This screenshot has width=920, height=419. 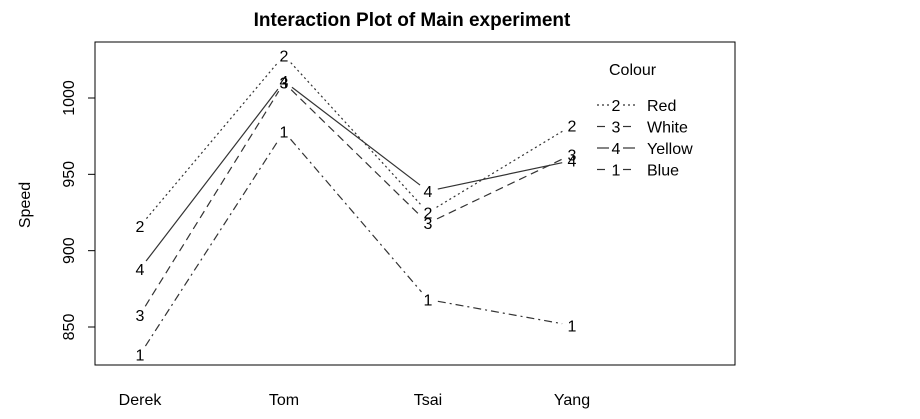 I want to click on legend: Colour 2 Red 3 White 4 Yellow 1 Blue, so click(x=645, y=121).